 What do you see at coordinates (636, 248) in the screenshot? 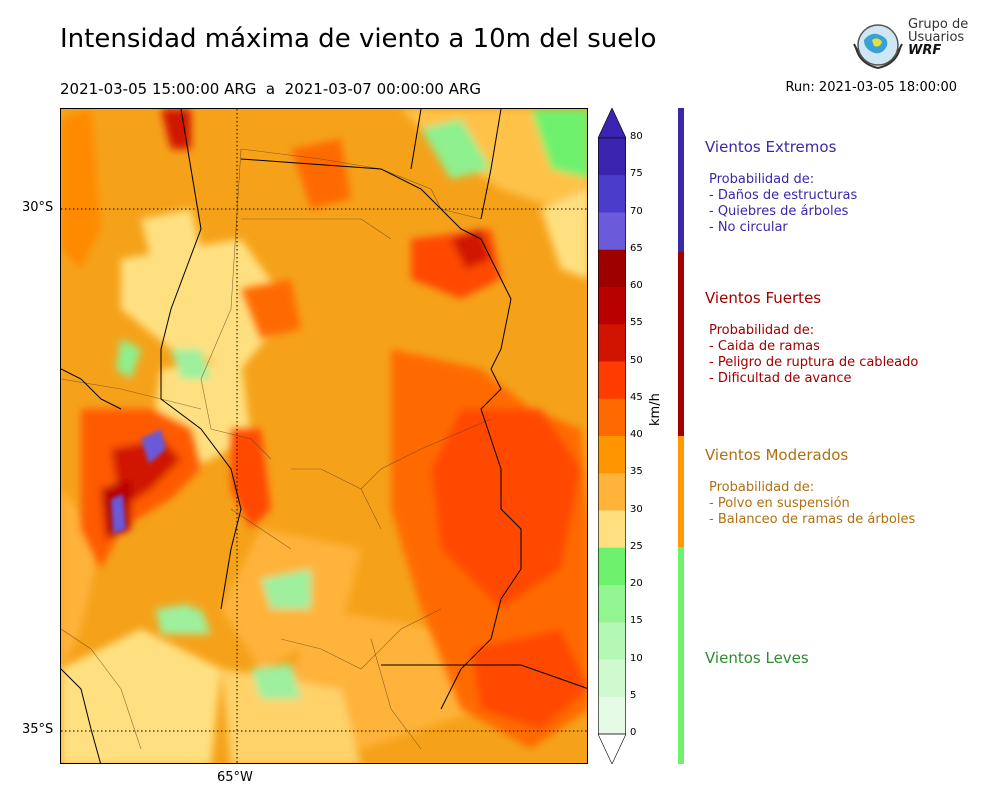
I see `colorbar-tick-label: 65` at bounding box center [636, 248].